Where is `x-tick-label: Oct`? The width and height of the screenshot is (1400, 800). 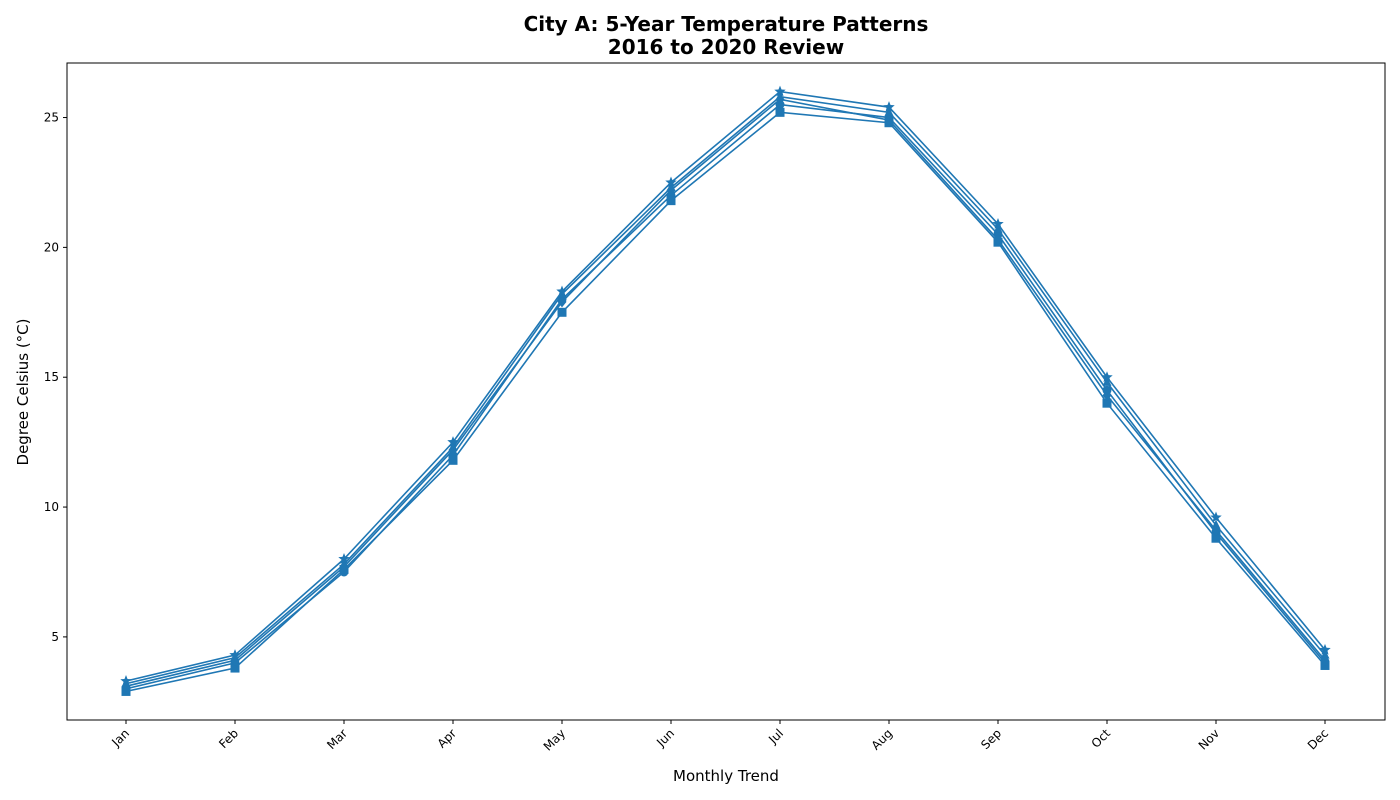
x-tick-label: Oct is located at coordinates (1101, 738).